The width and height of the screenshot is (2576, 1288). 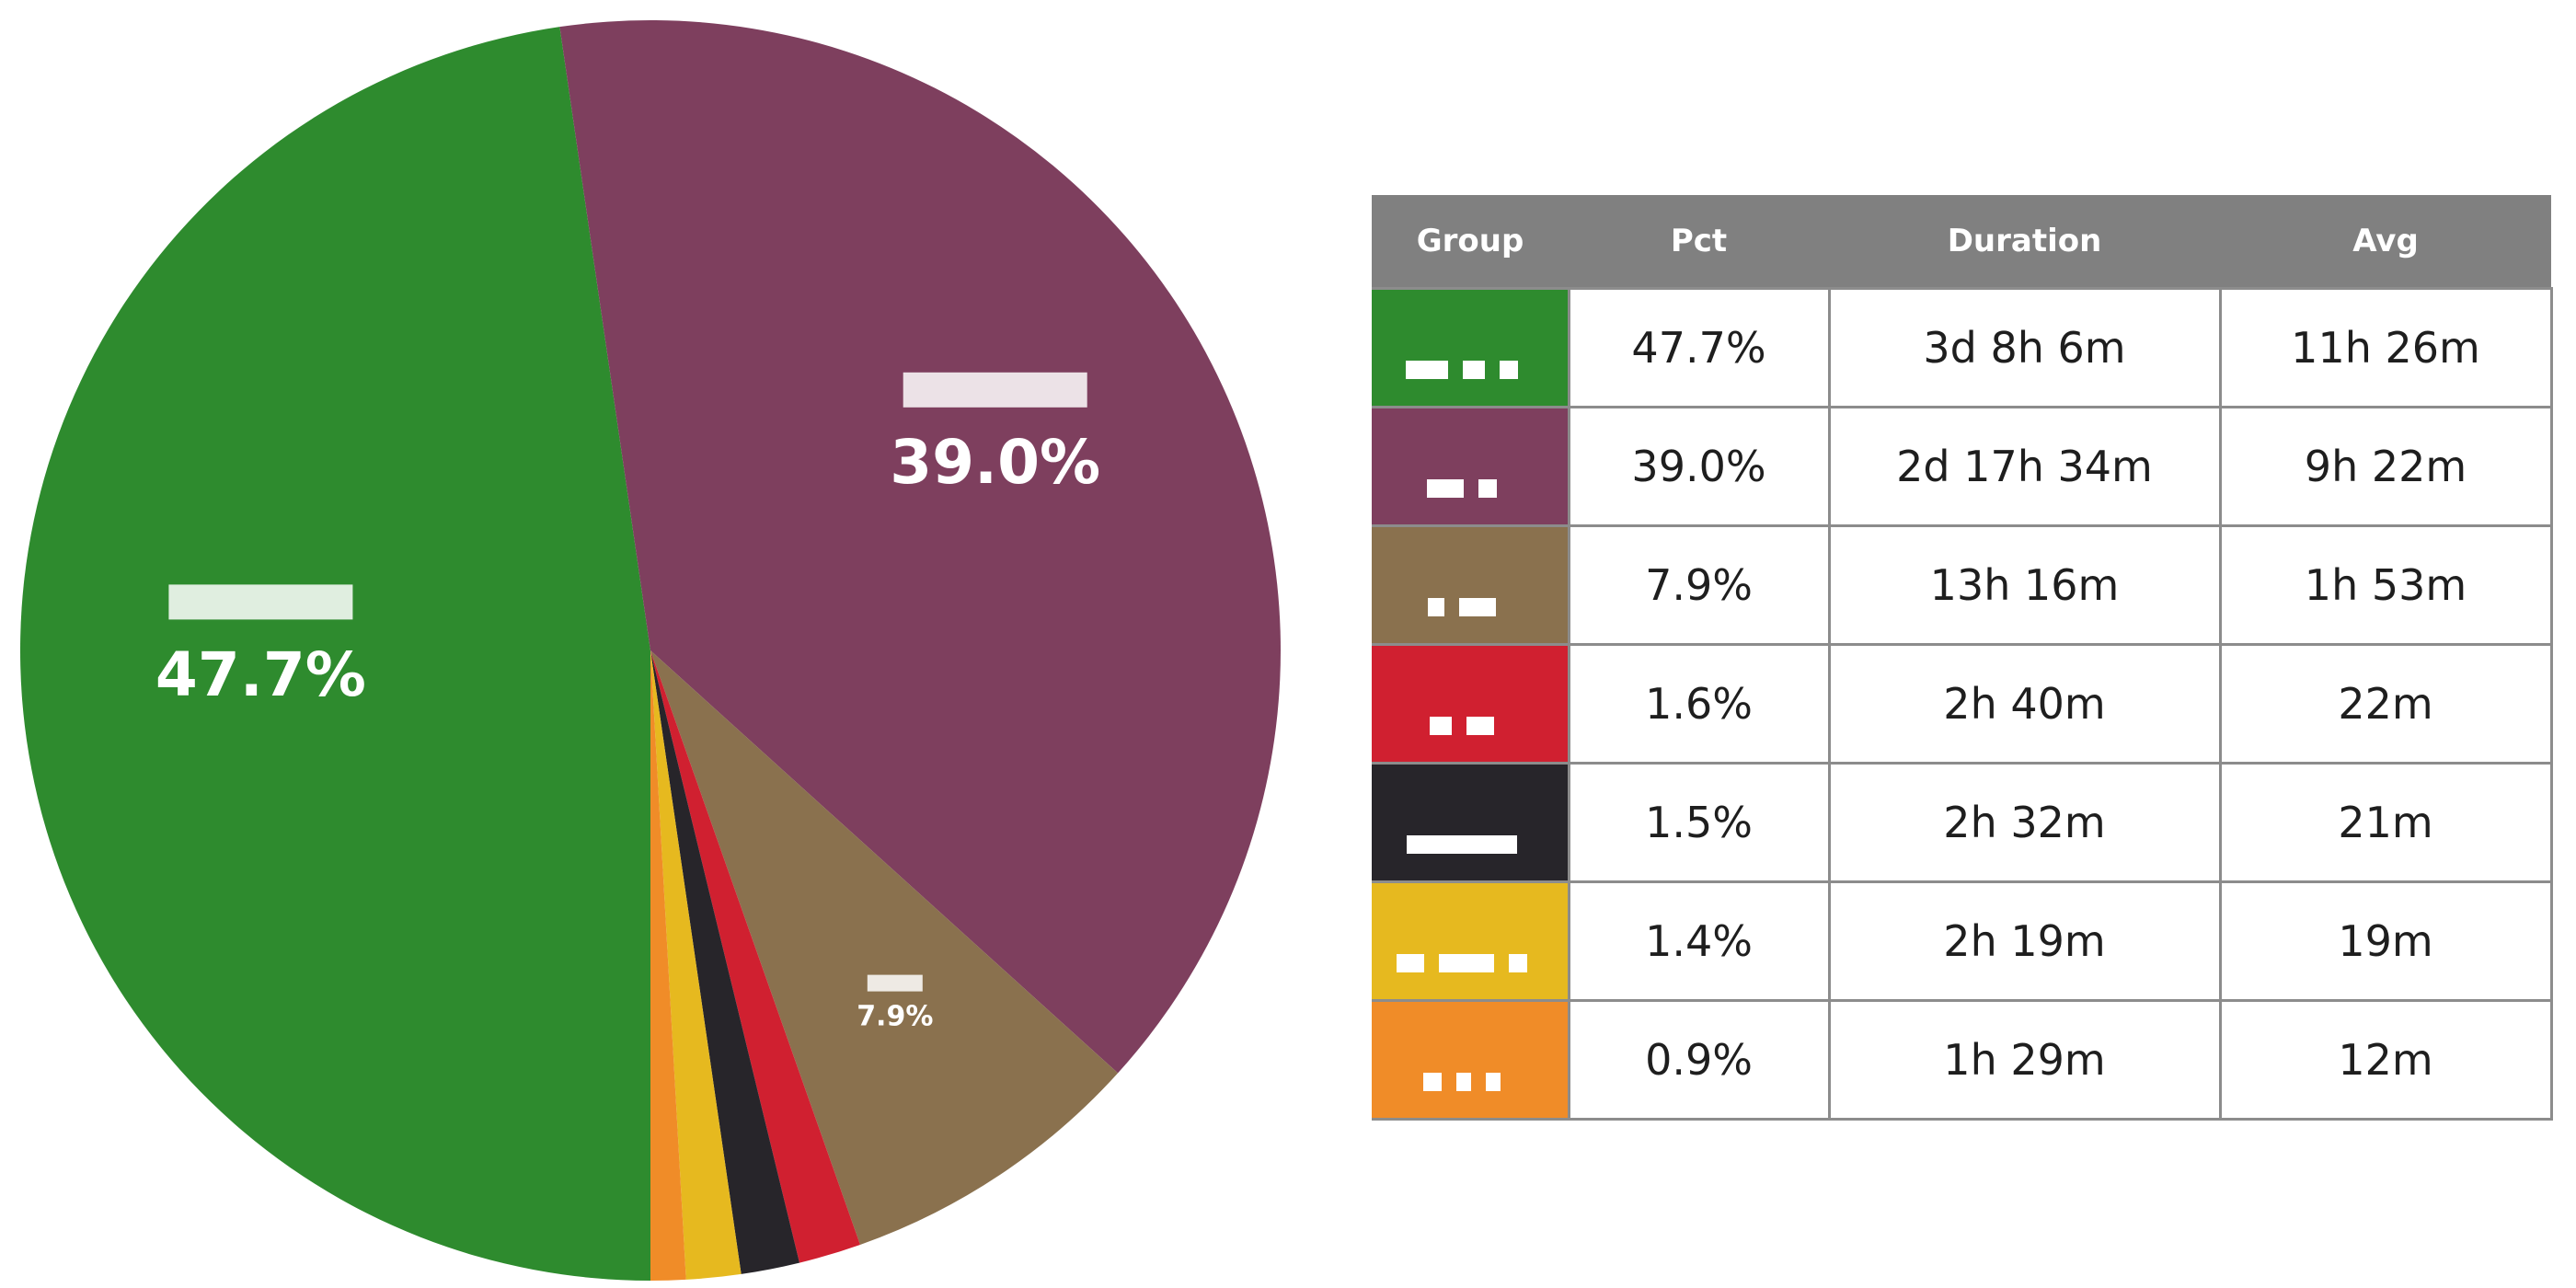 I want to click on avg-cell: 12m, so click(x=2385, y=1060).